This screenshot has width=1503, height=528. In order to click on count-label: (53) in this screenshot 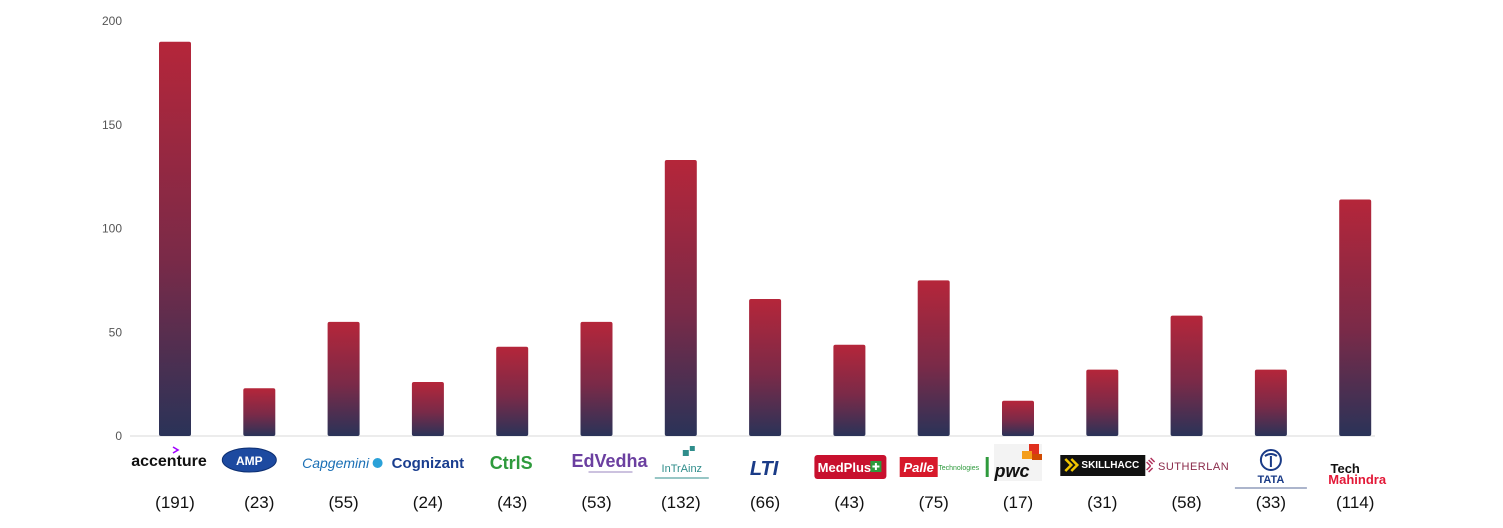, I will do `click(596, 502)`.